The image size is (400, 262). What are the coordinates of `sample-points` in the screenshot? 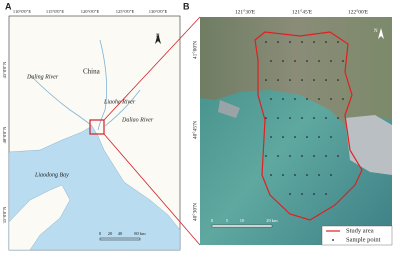 It's located at (304, 118).